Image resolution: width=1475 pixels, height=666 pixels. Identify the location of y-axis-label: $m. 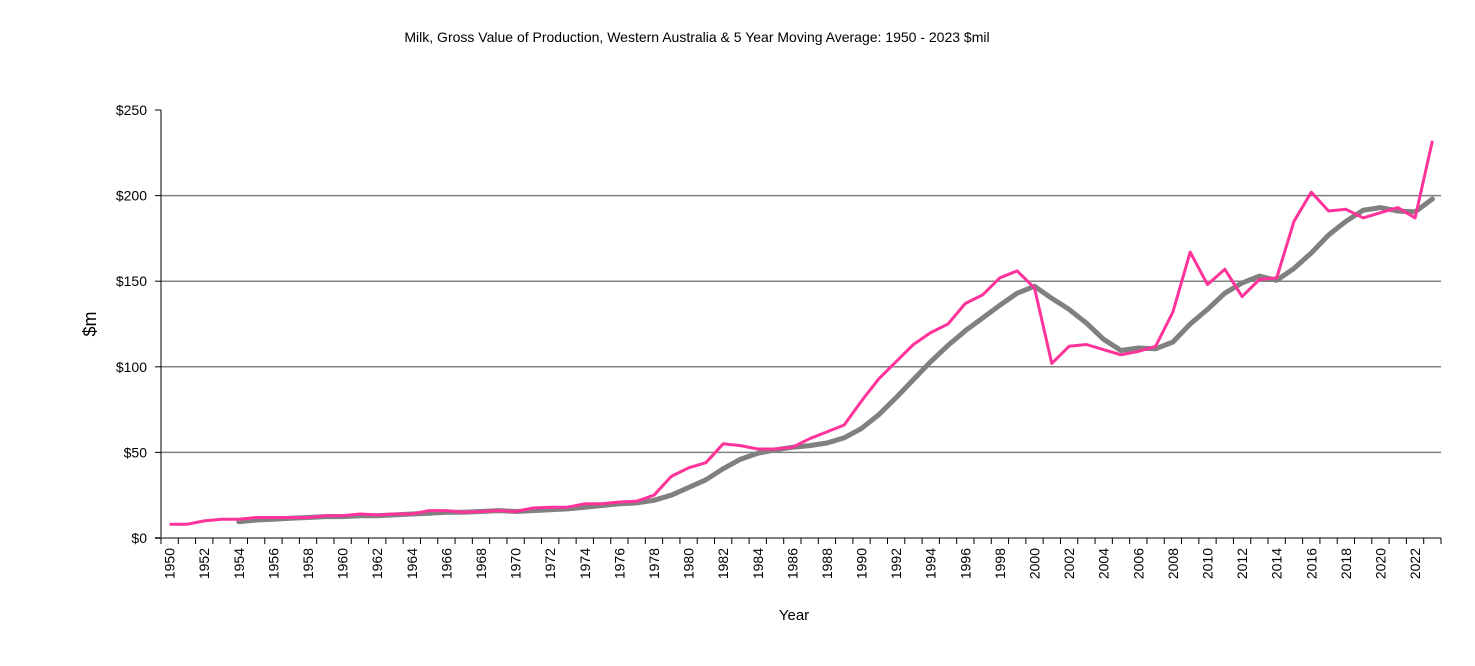
(90, 323).